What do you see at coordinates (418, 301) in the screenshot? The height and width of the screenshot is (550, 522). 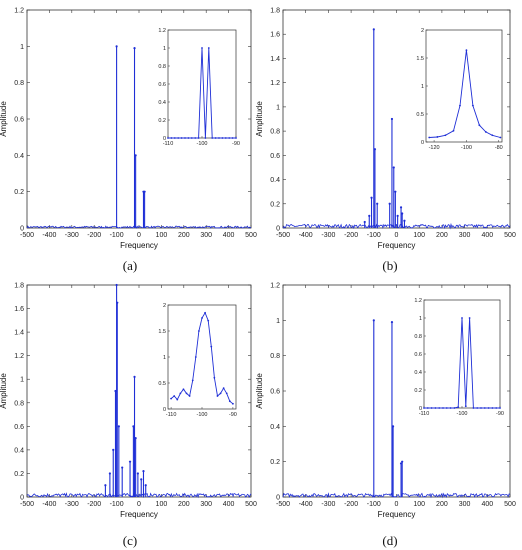 I see `inset-y-tick-label: 1.2` at bounding box center [418, 301].